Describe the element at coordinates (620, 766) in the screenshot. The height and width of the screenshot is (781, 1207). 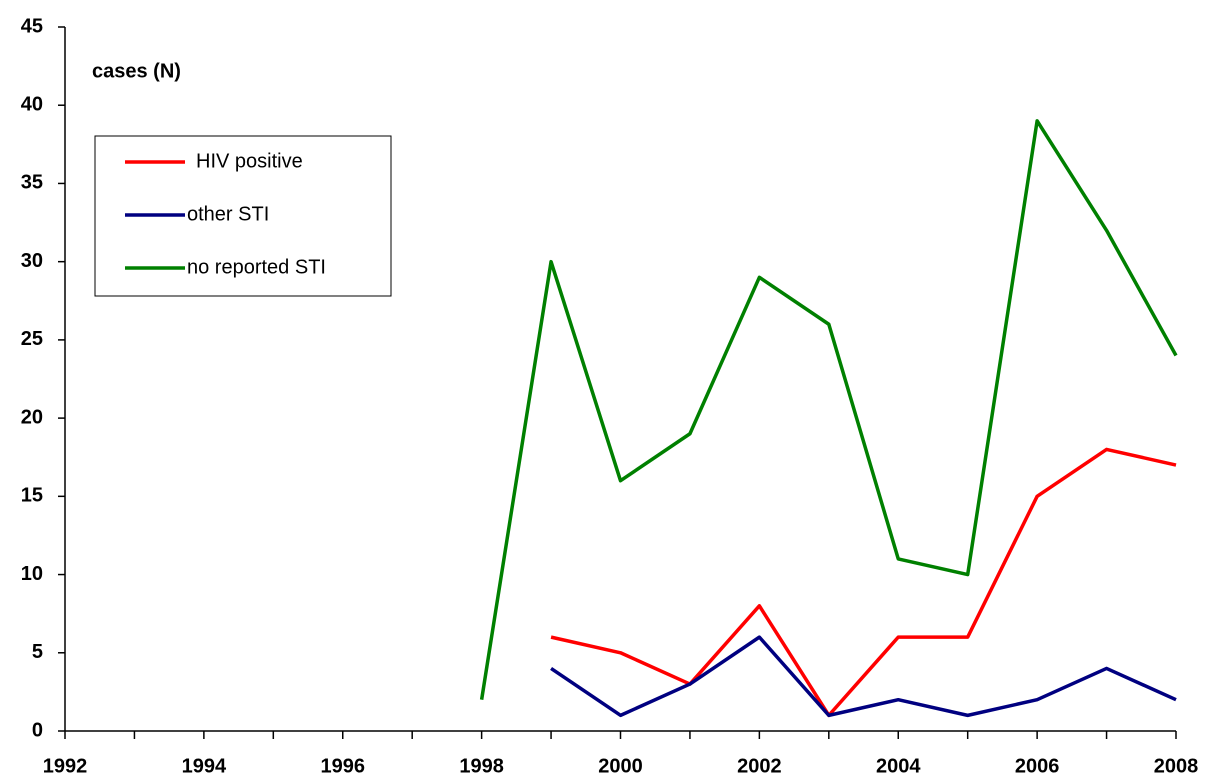
I see `x-tick-label: 2000` at that location.